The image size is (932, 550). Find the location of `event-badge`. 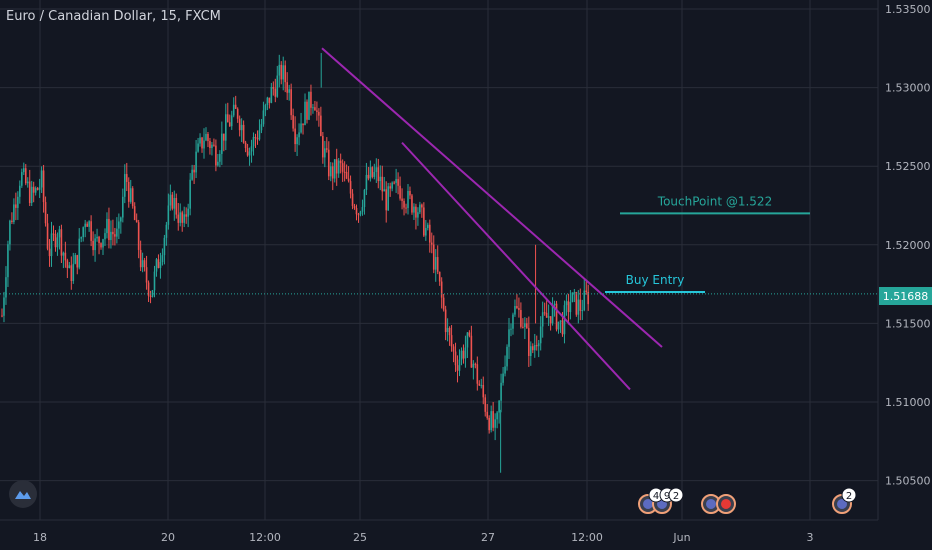

event-badge is located at coordinates (849, 495).